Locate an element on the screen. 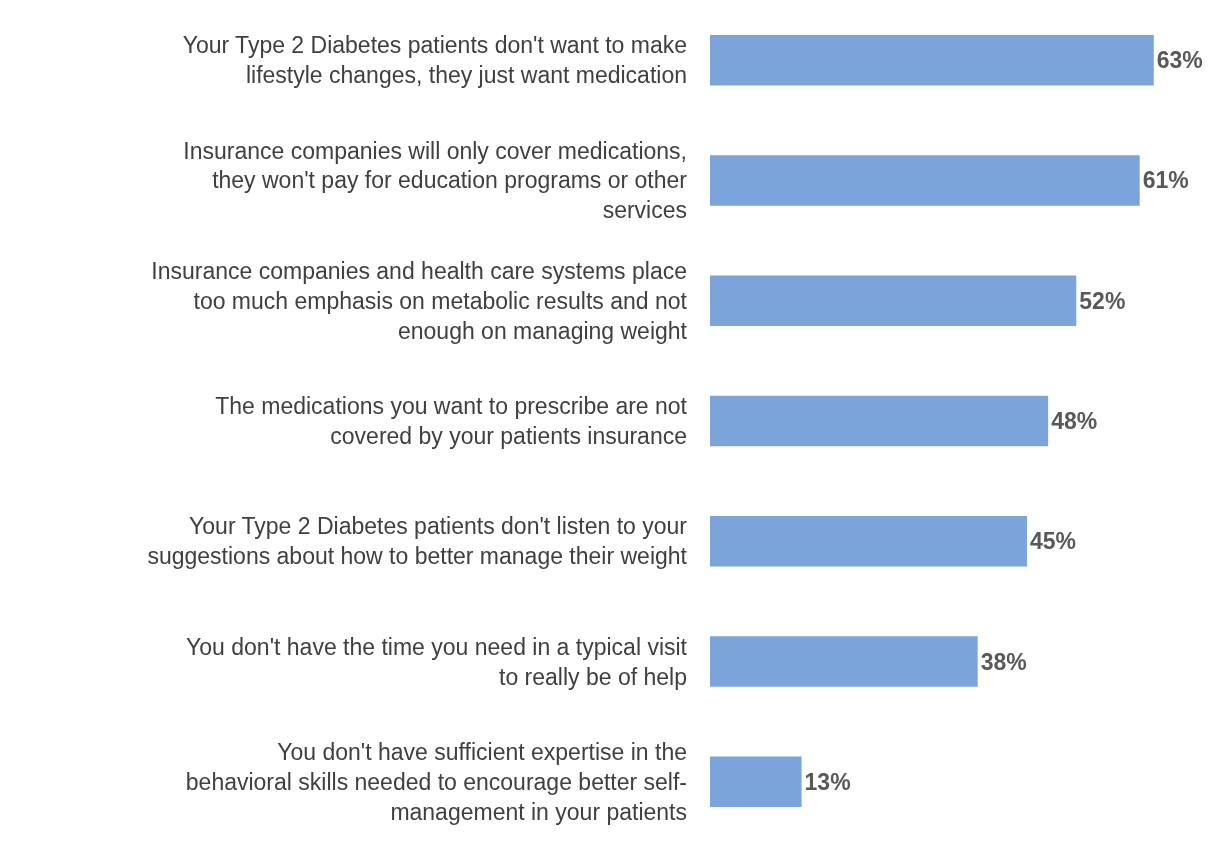 This screenshot has height=842, width=1227. y-tick-label: Insurance companies will only cover medications, they won't pay for education programs or other services is located at coordinates (435, 180).